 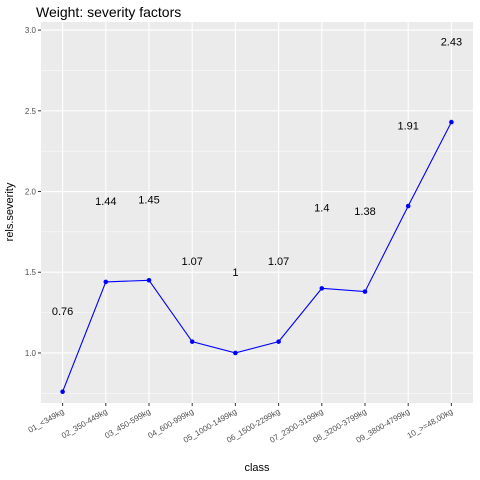 I want to click on data-label: 1.91, so click(x=407, y=126).